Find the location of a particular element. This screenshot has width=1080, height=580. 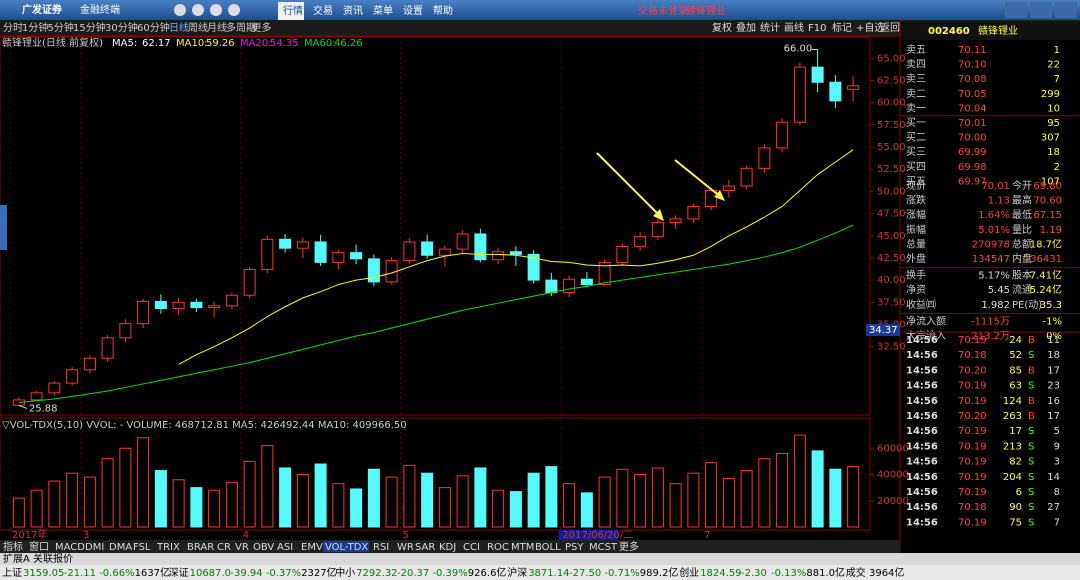

tool-button: 复权 is located at coordinates (722, 27).